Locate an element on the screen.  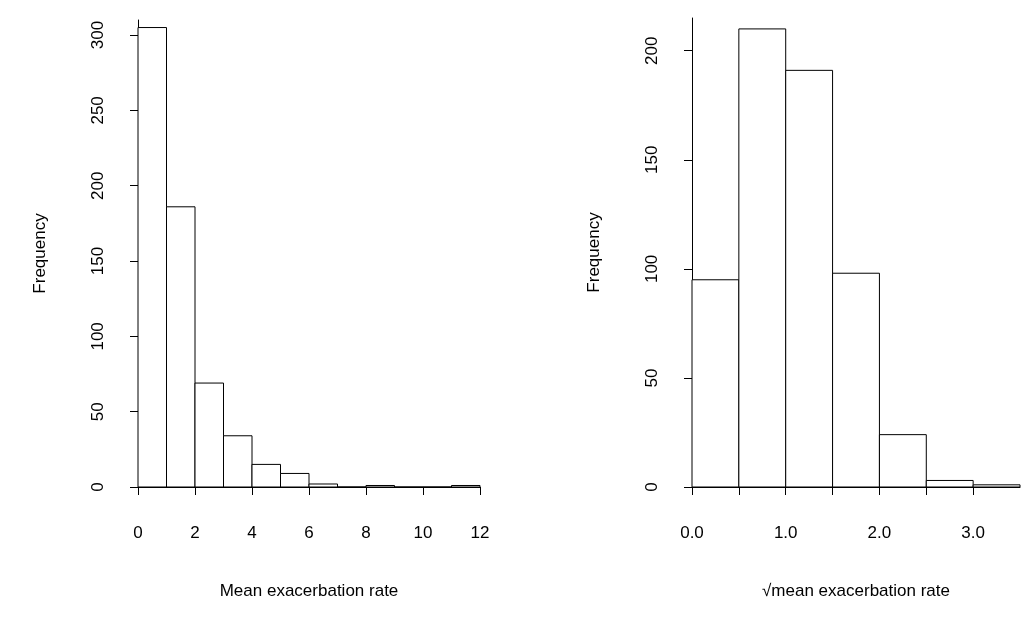
x-tick-label: 6 is located at coordinates (309, 532).